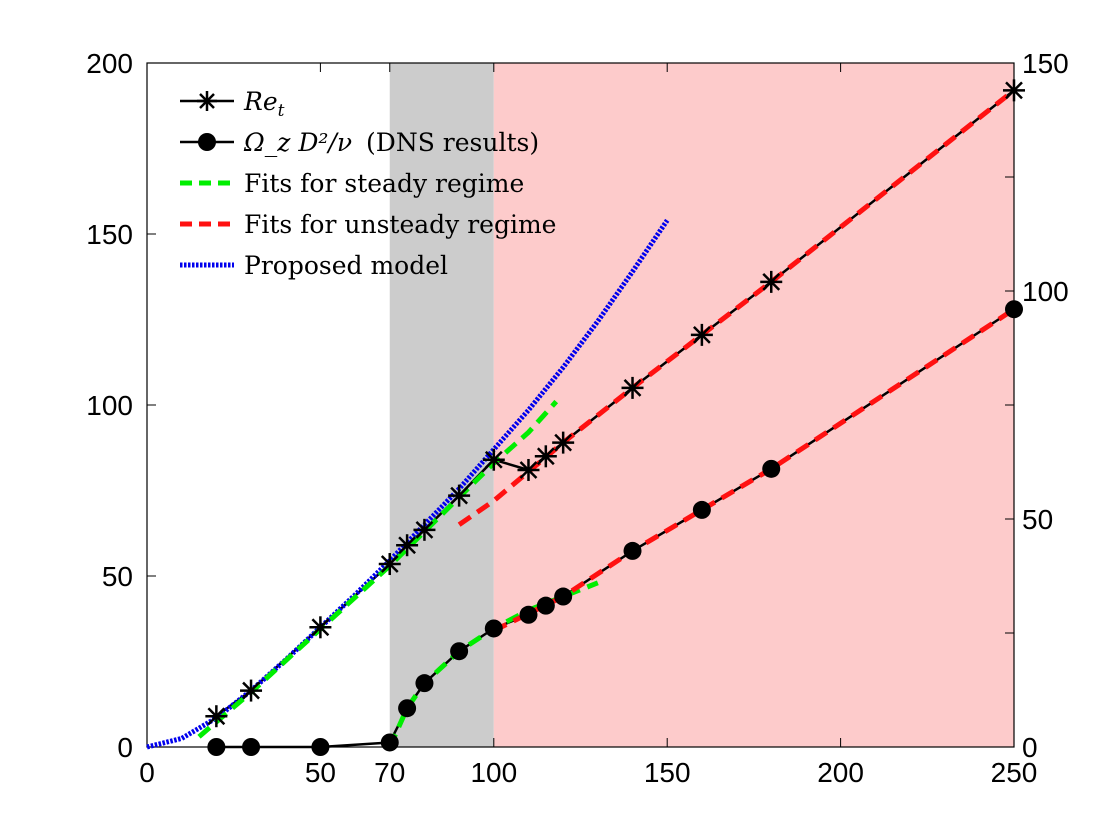 The image size is (1120, 840). What do you see at coordinates (264, 104) in the screenshot?
I see `legend-label-ret: Ret` at bounding box center [264, 104].